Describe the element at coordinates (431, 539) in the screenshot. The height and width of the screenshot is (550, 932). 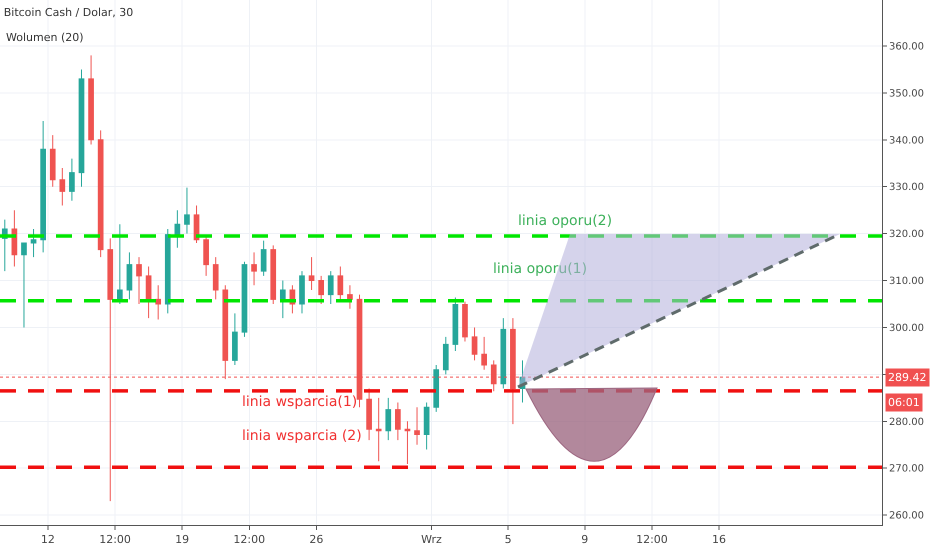
I see `x-tick-label: Wrz` at that location.